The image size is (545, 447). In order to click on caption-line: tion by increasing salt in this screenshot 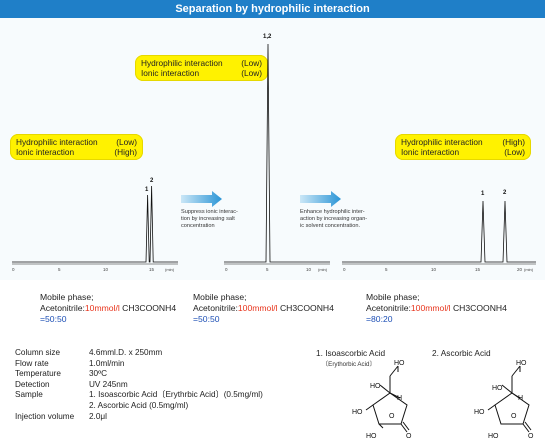, I will do `click(208, 219)`.